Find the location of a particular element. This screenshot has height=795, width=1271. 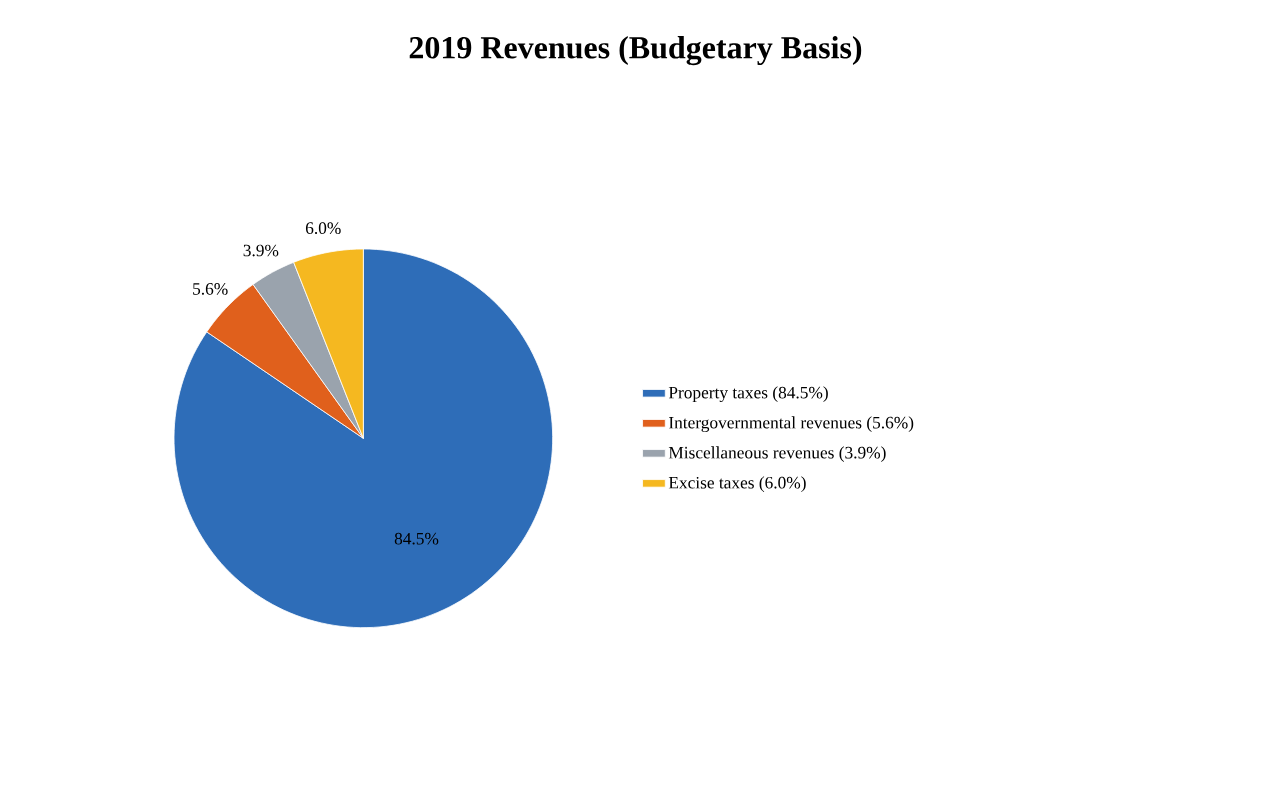

legend-label: Miscellaneous revenues (3.9%) is located at coordinates (777, 454).